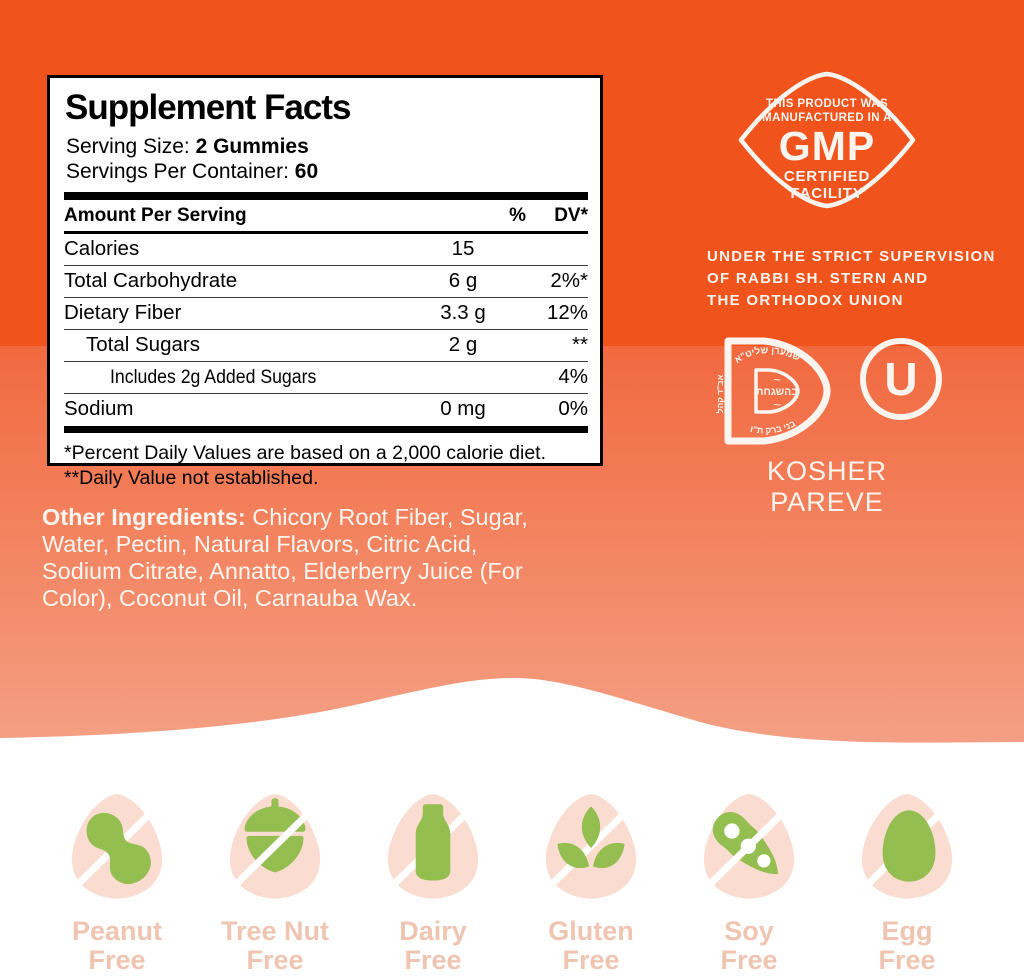  What do you see at coordinates (749, 945) in the screenshot?
I see `badge-label: Soy Free` at bounding box center [749, 945].